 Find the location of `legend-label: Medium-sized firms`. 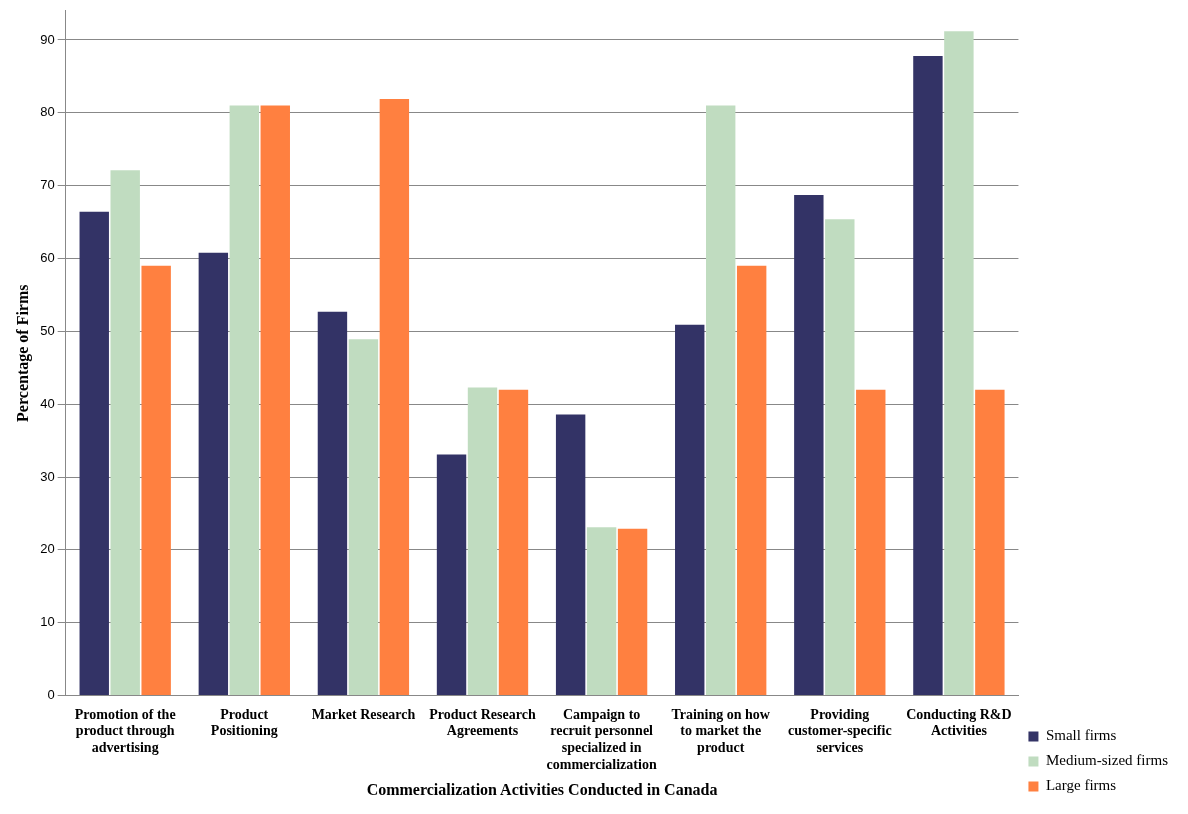

legend-label: Medium-sized firms is located at coordinates (1107, 760).